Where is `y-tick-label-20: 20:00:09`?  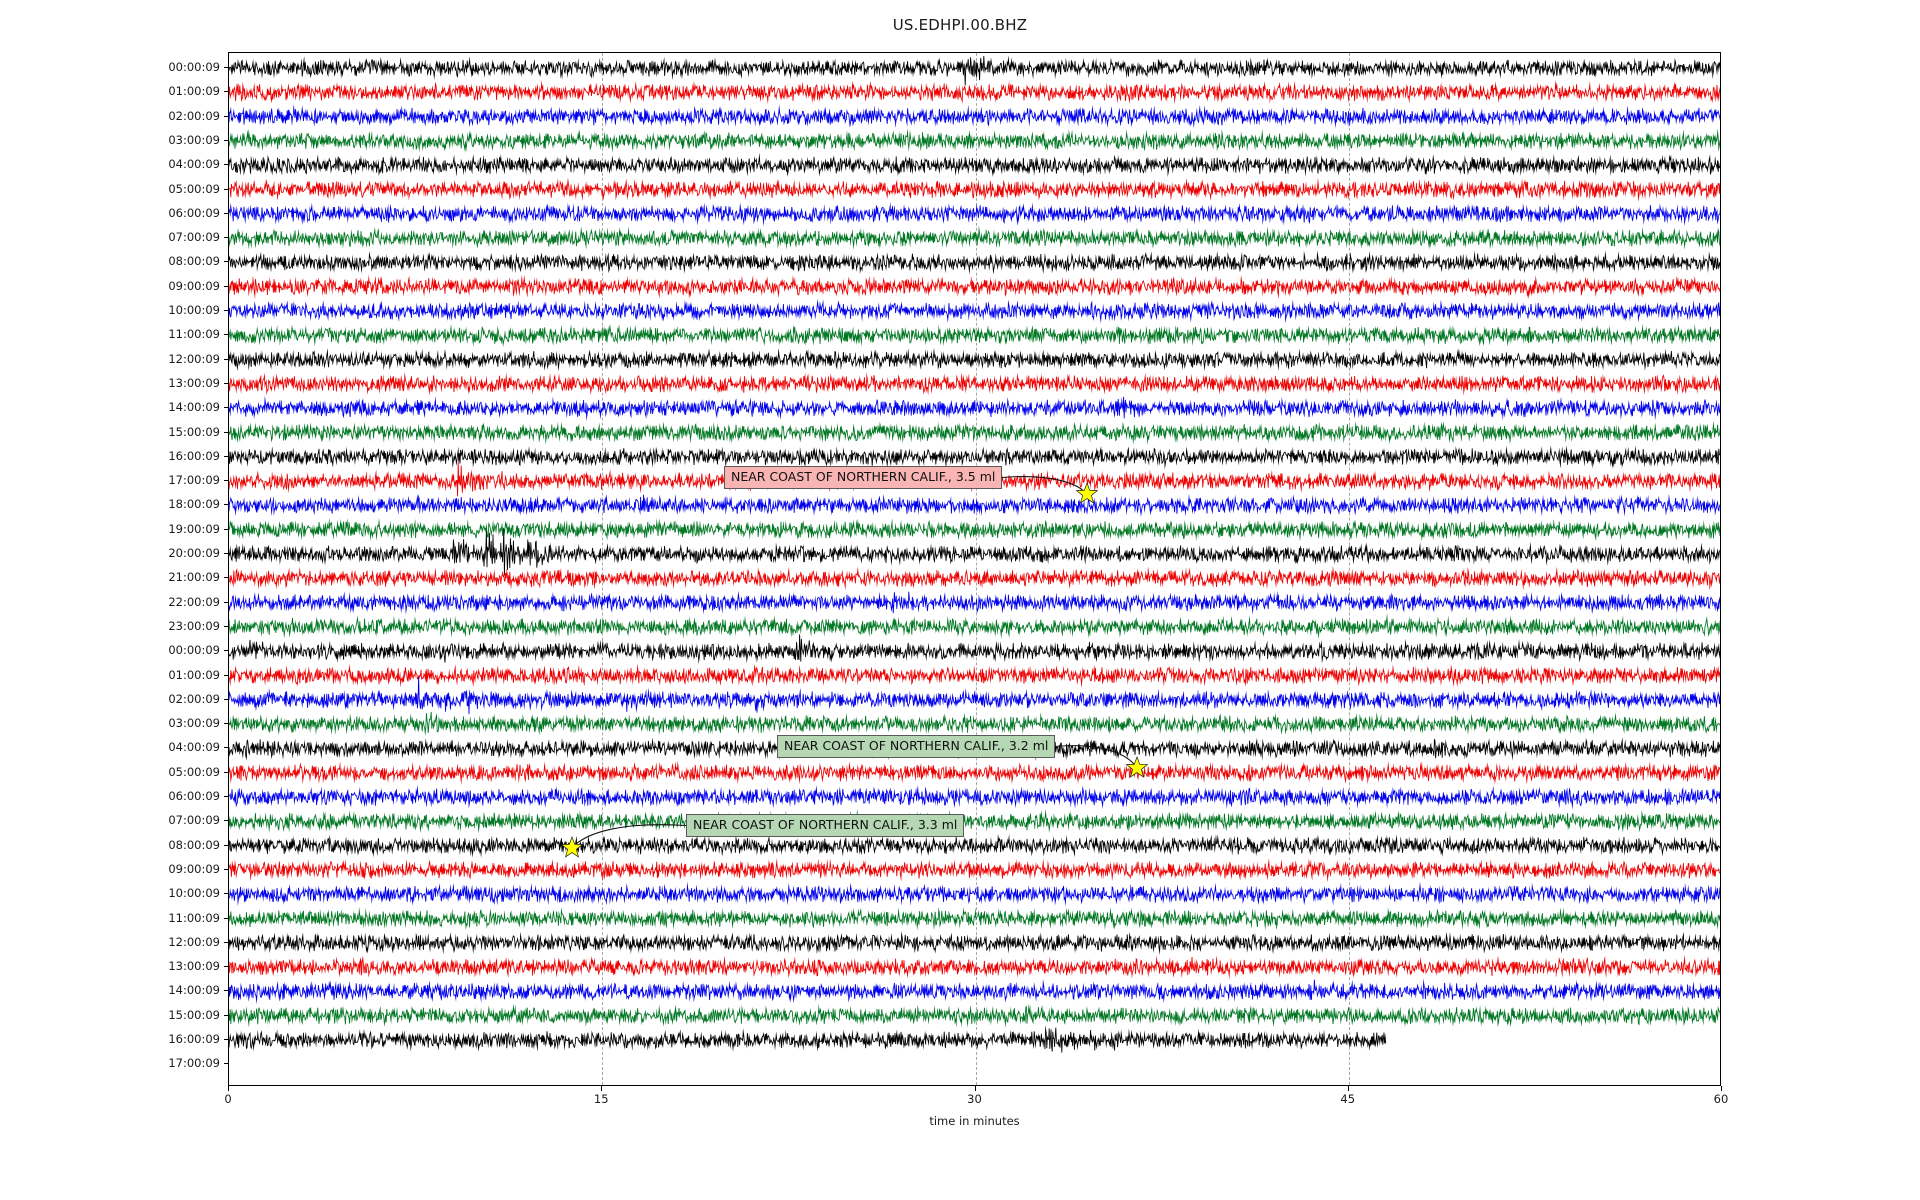 y-tick-label-20: 20:00:09 is located at coordinates (194, 553).